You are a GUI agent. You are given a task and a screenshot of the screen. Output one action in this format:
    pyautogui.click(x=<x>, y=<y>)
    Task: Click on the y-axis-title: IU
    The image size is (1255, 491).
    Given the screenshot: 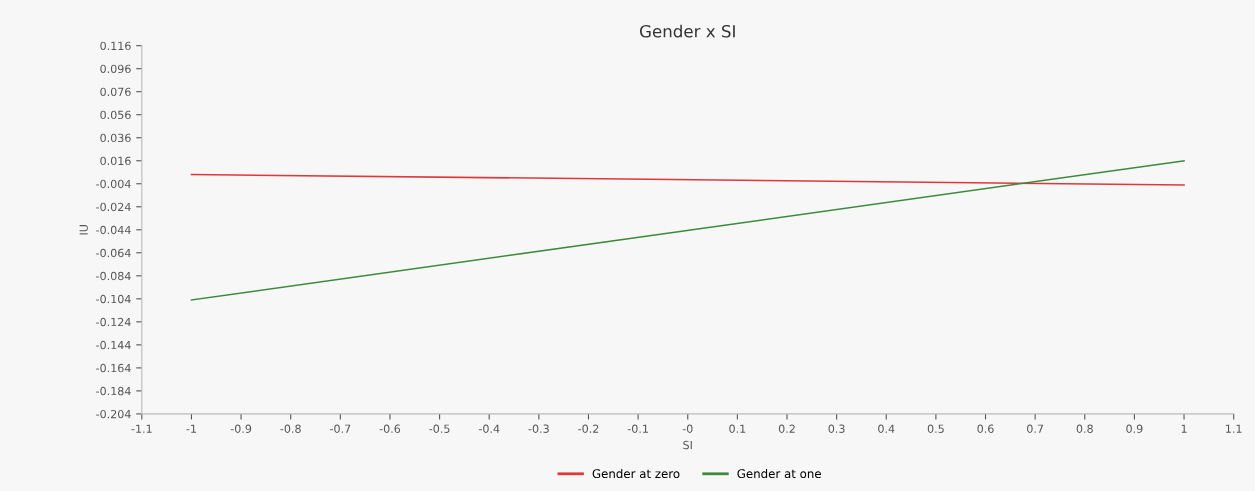 What is the action you would take?
    pyautogui.click(x=83, y=230)
    